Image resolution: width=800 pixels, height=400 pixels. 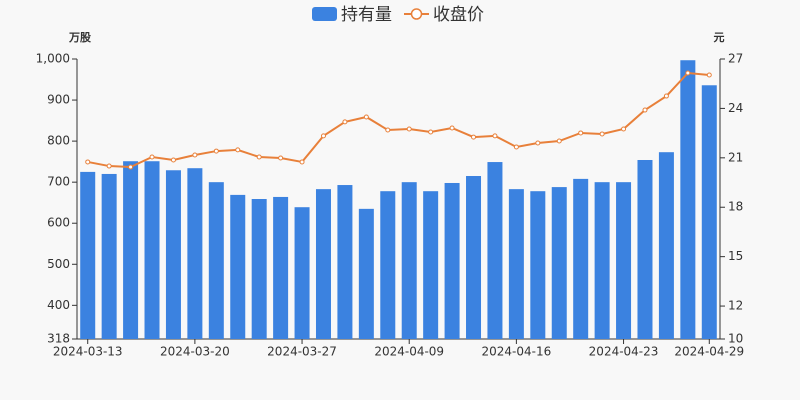 What do you see at coordinates (58, 182) in the screenshot?
I see `y-tick-label: 700` at bounding box center [58, 182].